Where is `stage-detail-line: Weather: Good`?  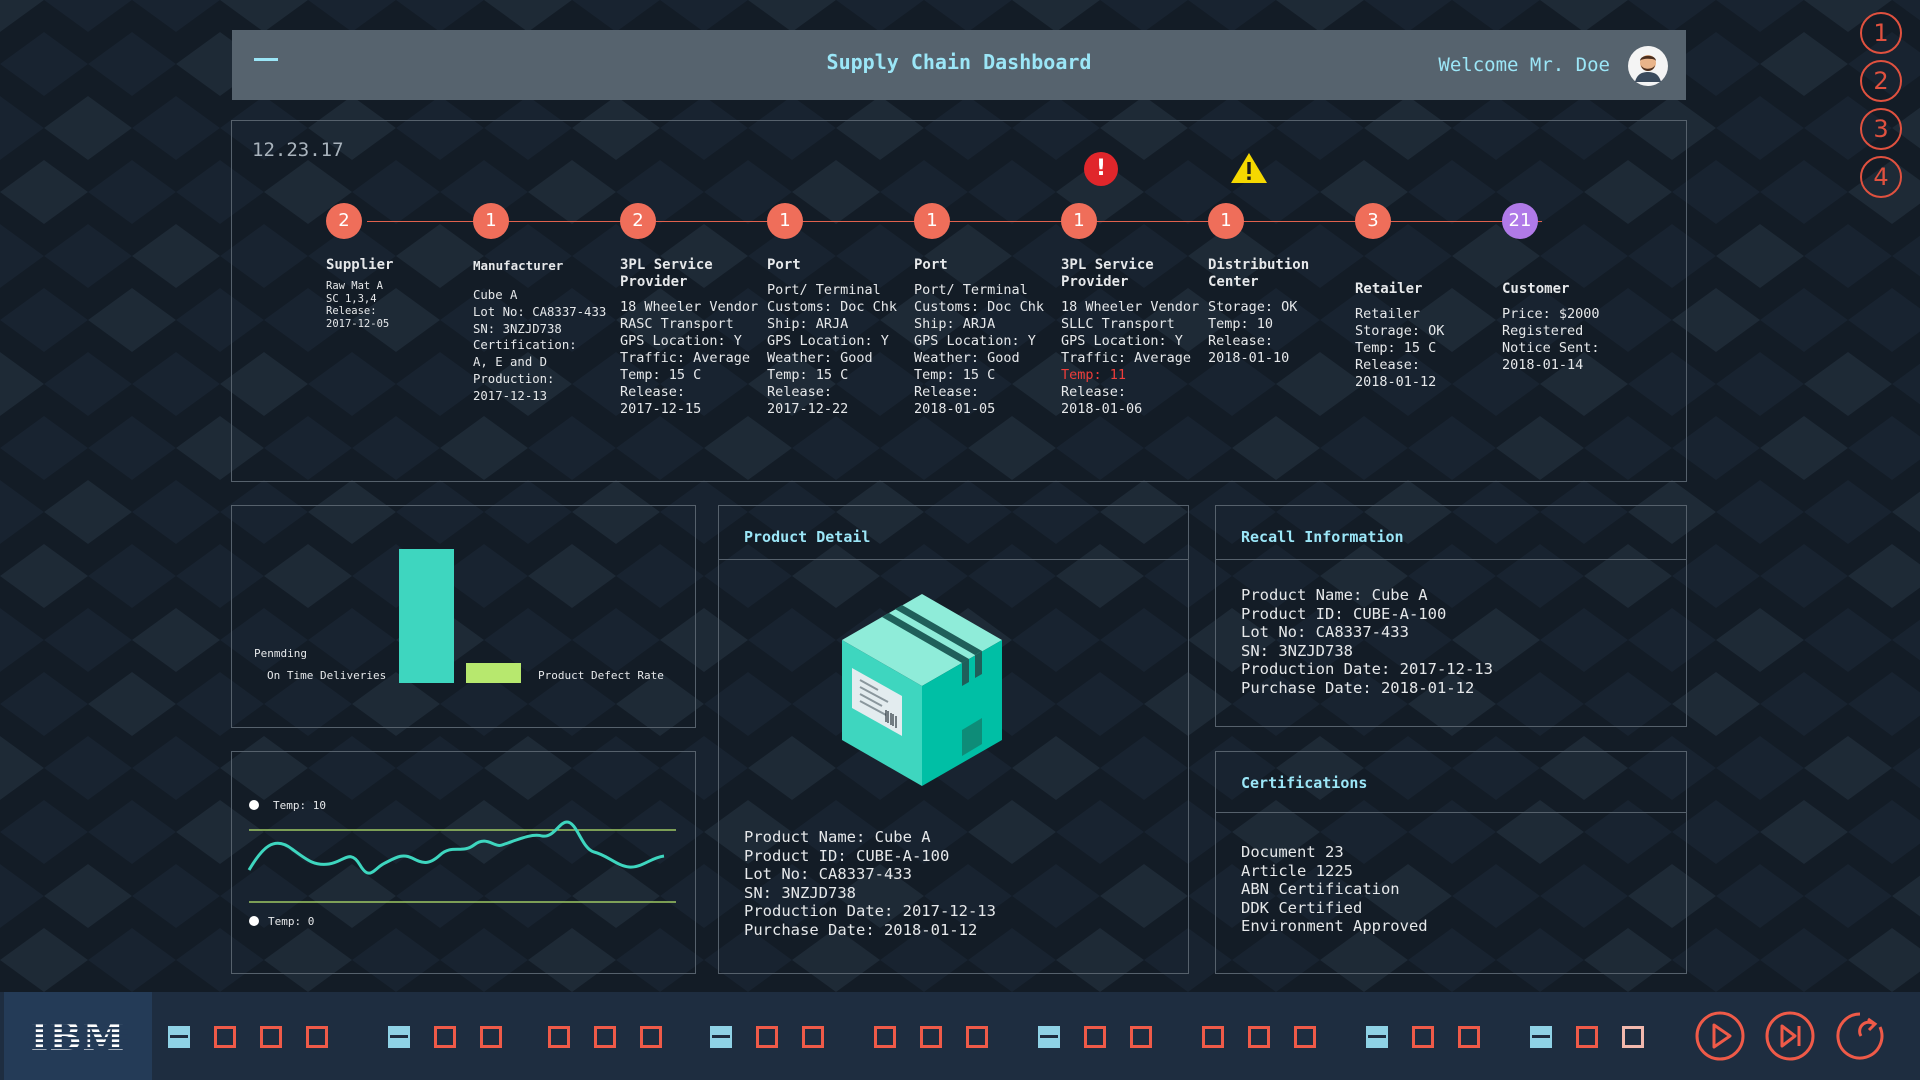 stage-detail-line: Weather: Good is located at coordinates (967, 358).